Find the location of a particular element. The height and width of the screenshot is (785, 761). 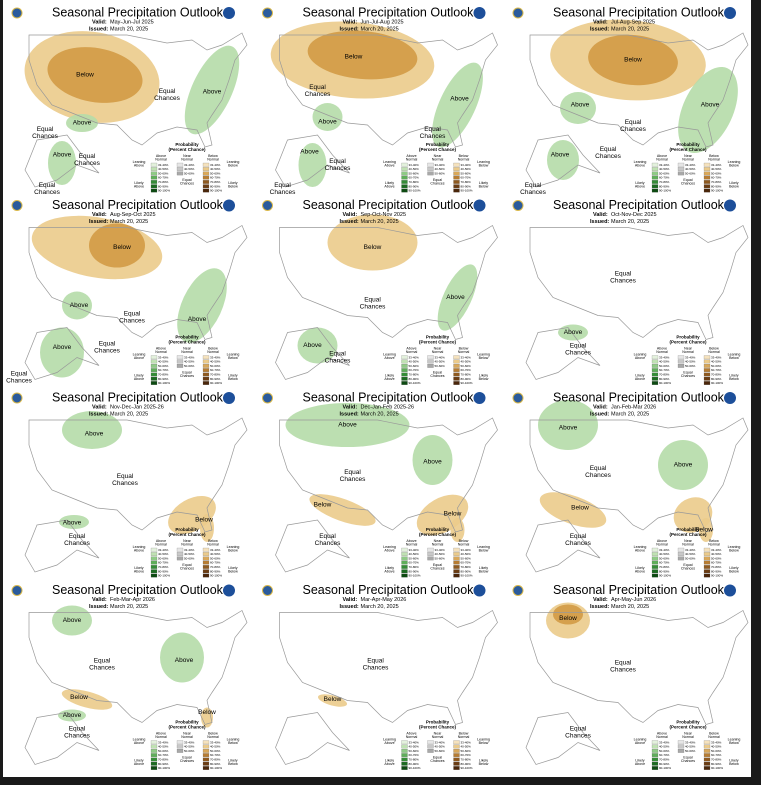

valid-date: Feb-Mar-Apr 2026 is located at coordinates (132, 600).